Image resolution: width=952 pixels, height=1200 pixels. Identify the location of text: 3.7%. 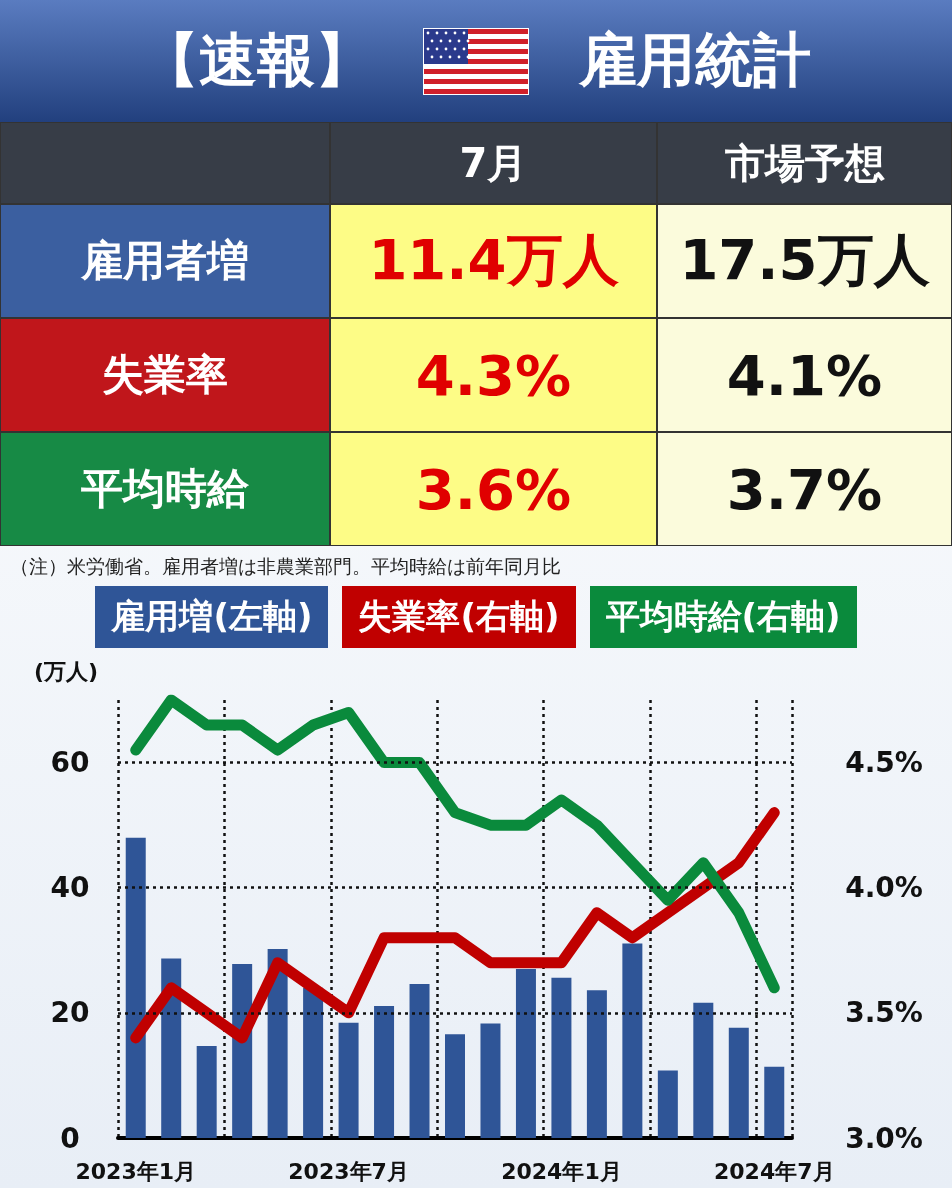
(804, 489).